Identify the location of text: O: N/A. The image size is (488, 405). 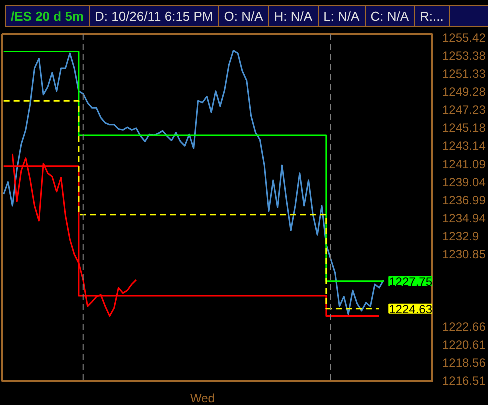
(244, 17).